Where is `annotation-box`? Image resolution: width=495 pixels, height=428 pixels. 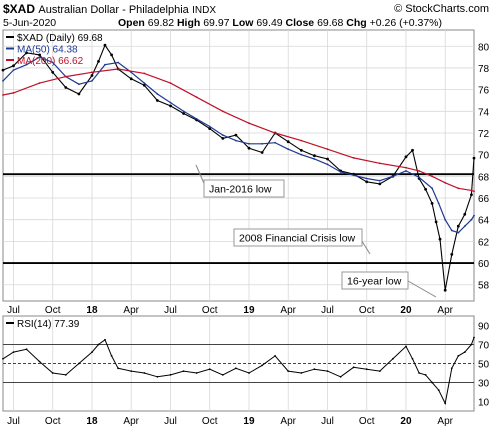 annotation-box is located at coordinates (298, 237).